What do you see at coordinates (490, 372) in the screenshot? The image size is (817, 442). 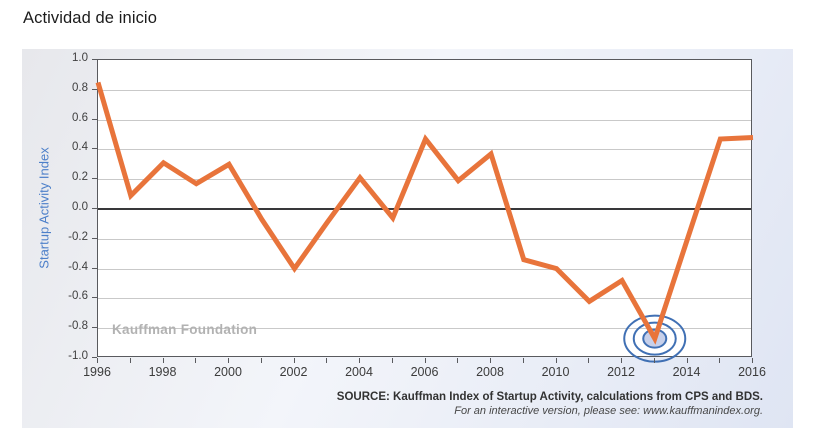 I see `x-tick-label: 2008` at bounding box center [490, 372].